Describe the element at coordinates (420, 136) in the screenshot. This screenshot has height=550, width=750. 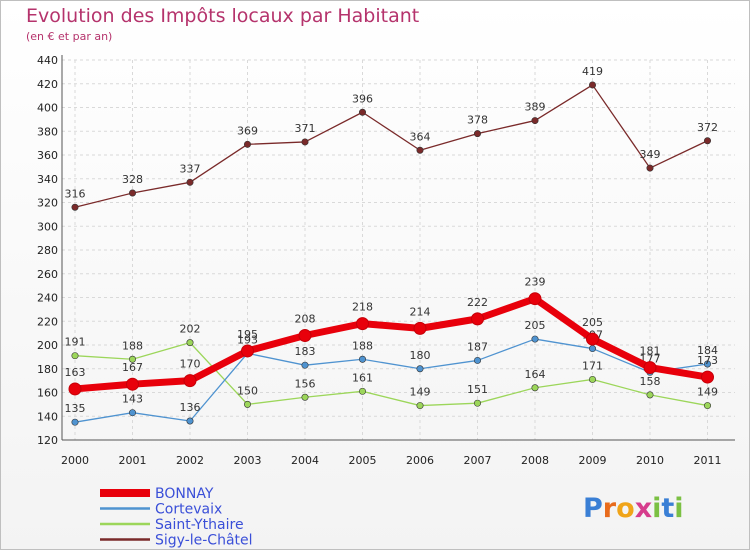
I see `data-label: 364` at that location.